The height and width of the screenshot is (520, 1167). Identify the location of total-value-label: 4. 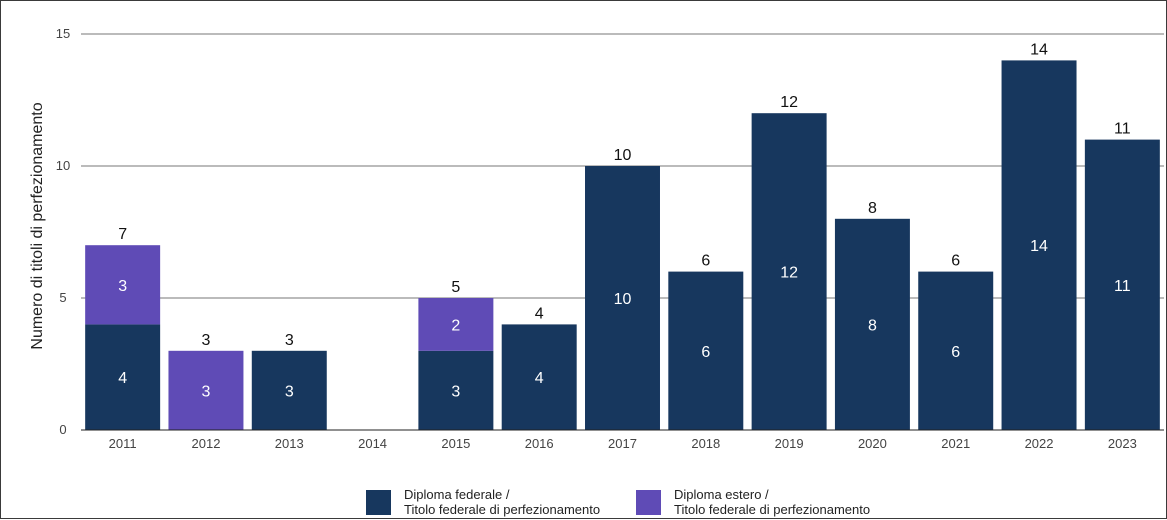
(539, 313).